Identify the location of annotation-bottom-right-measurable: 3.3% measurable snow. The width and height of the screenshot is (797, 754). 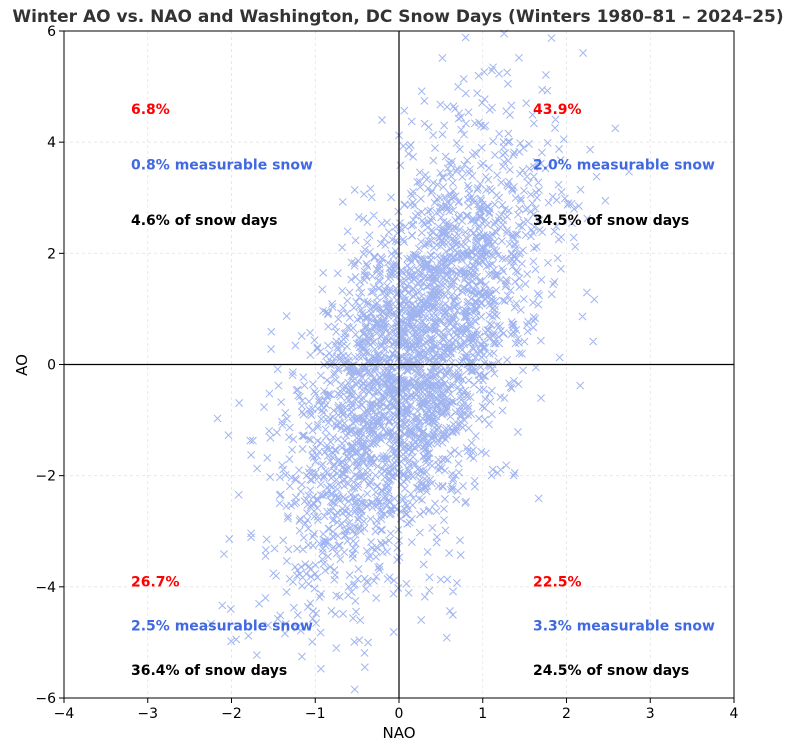
(624, 627).